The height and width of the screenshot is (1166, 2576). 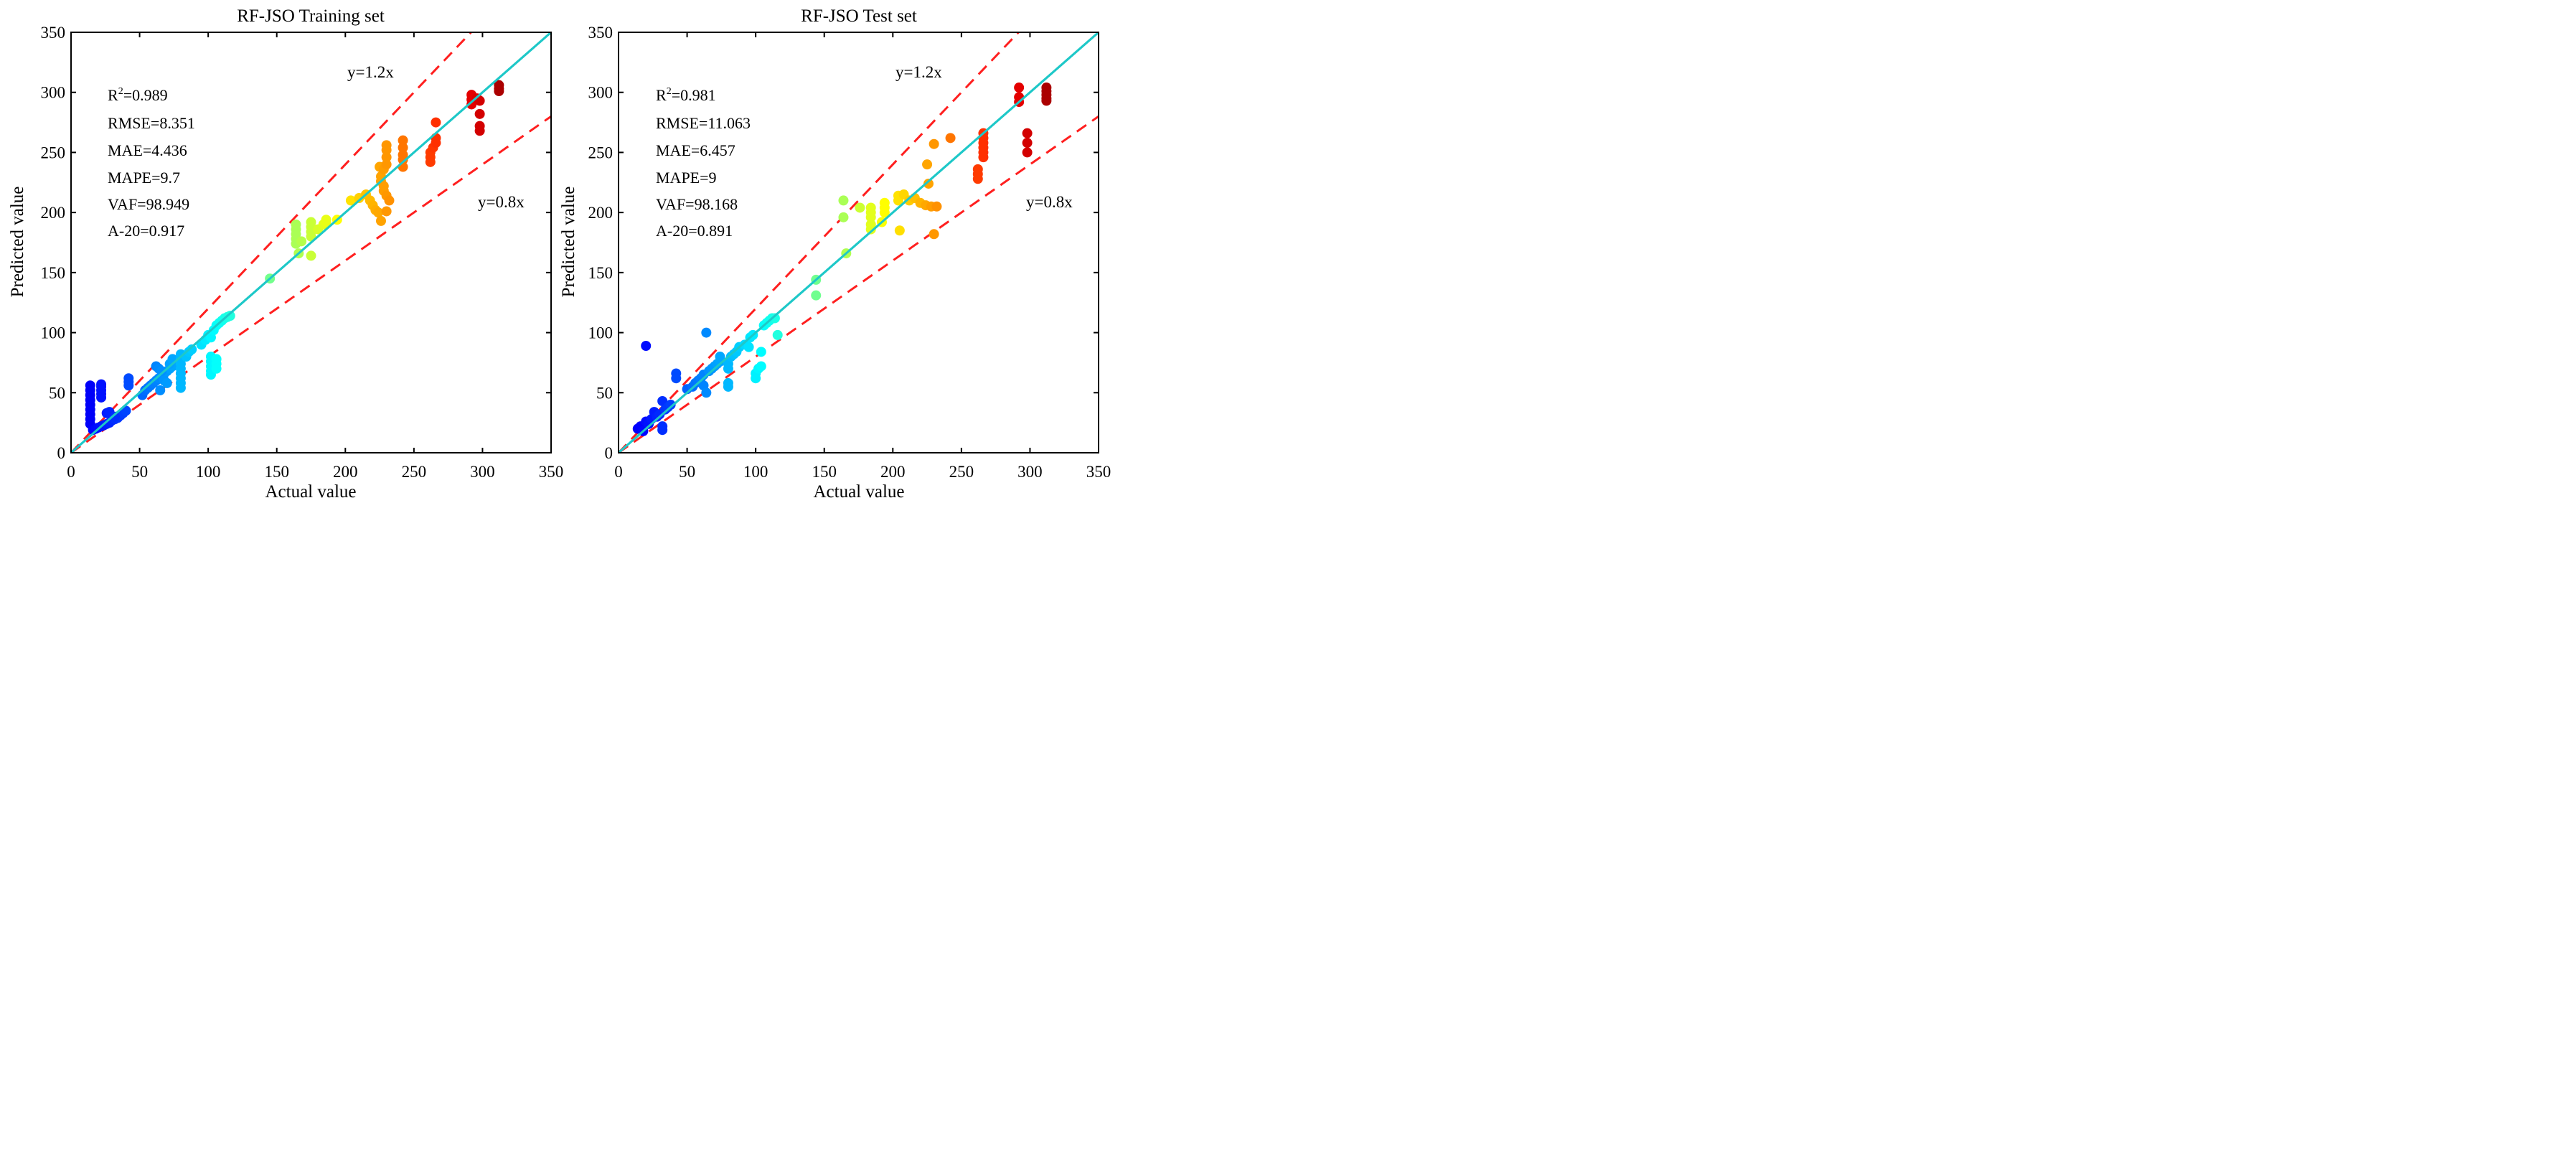 I want to click on x-tick-label: 0, so click(x=71, y=472).